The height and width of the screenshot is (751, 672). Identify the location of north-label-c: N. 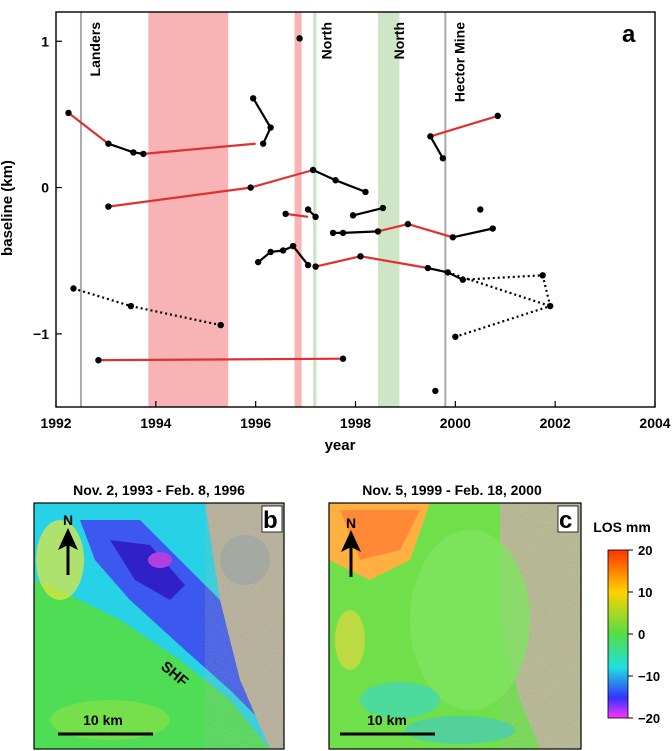
(351, 523).